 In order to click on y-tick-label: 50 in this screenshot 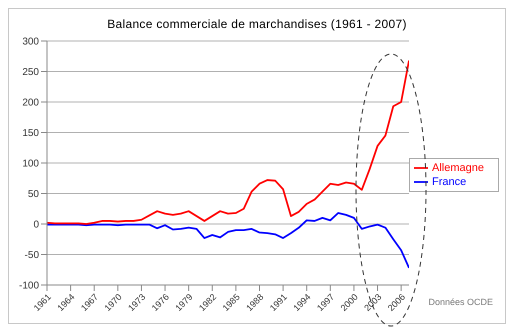, I will do `click(34, 194)`.